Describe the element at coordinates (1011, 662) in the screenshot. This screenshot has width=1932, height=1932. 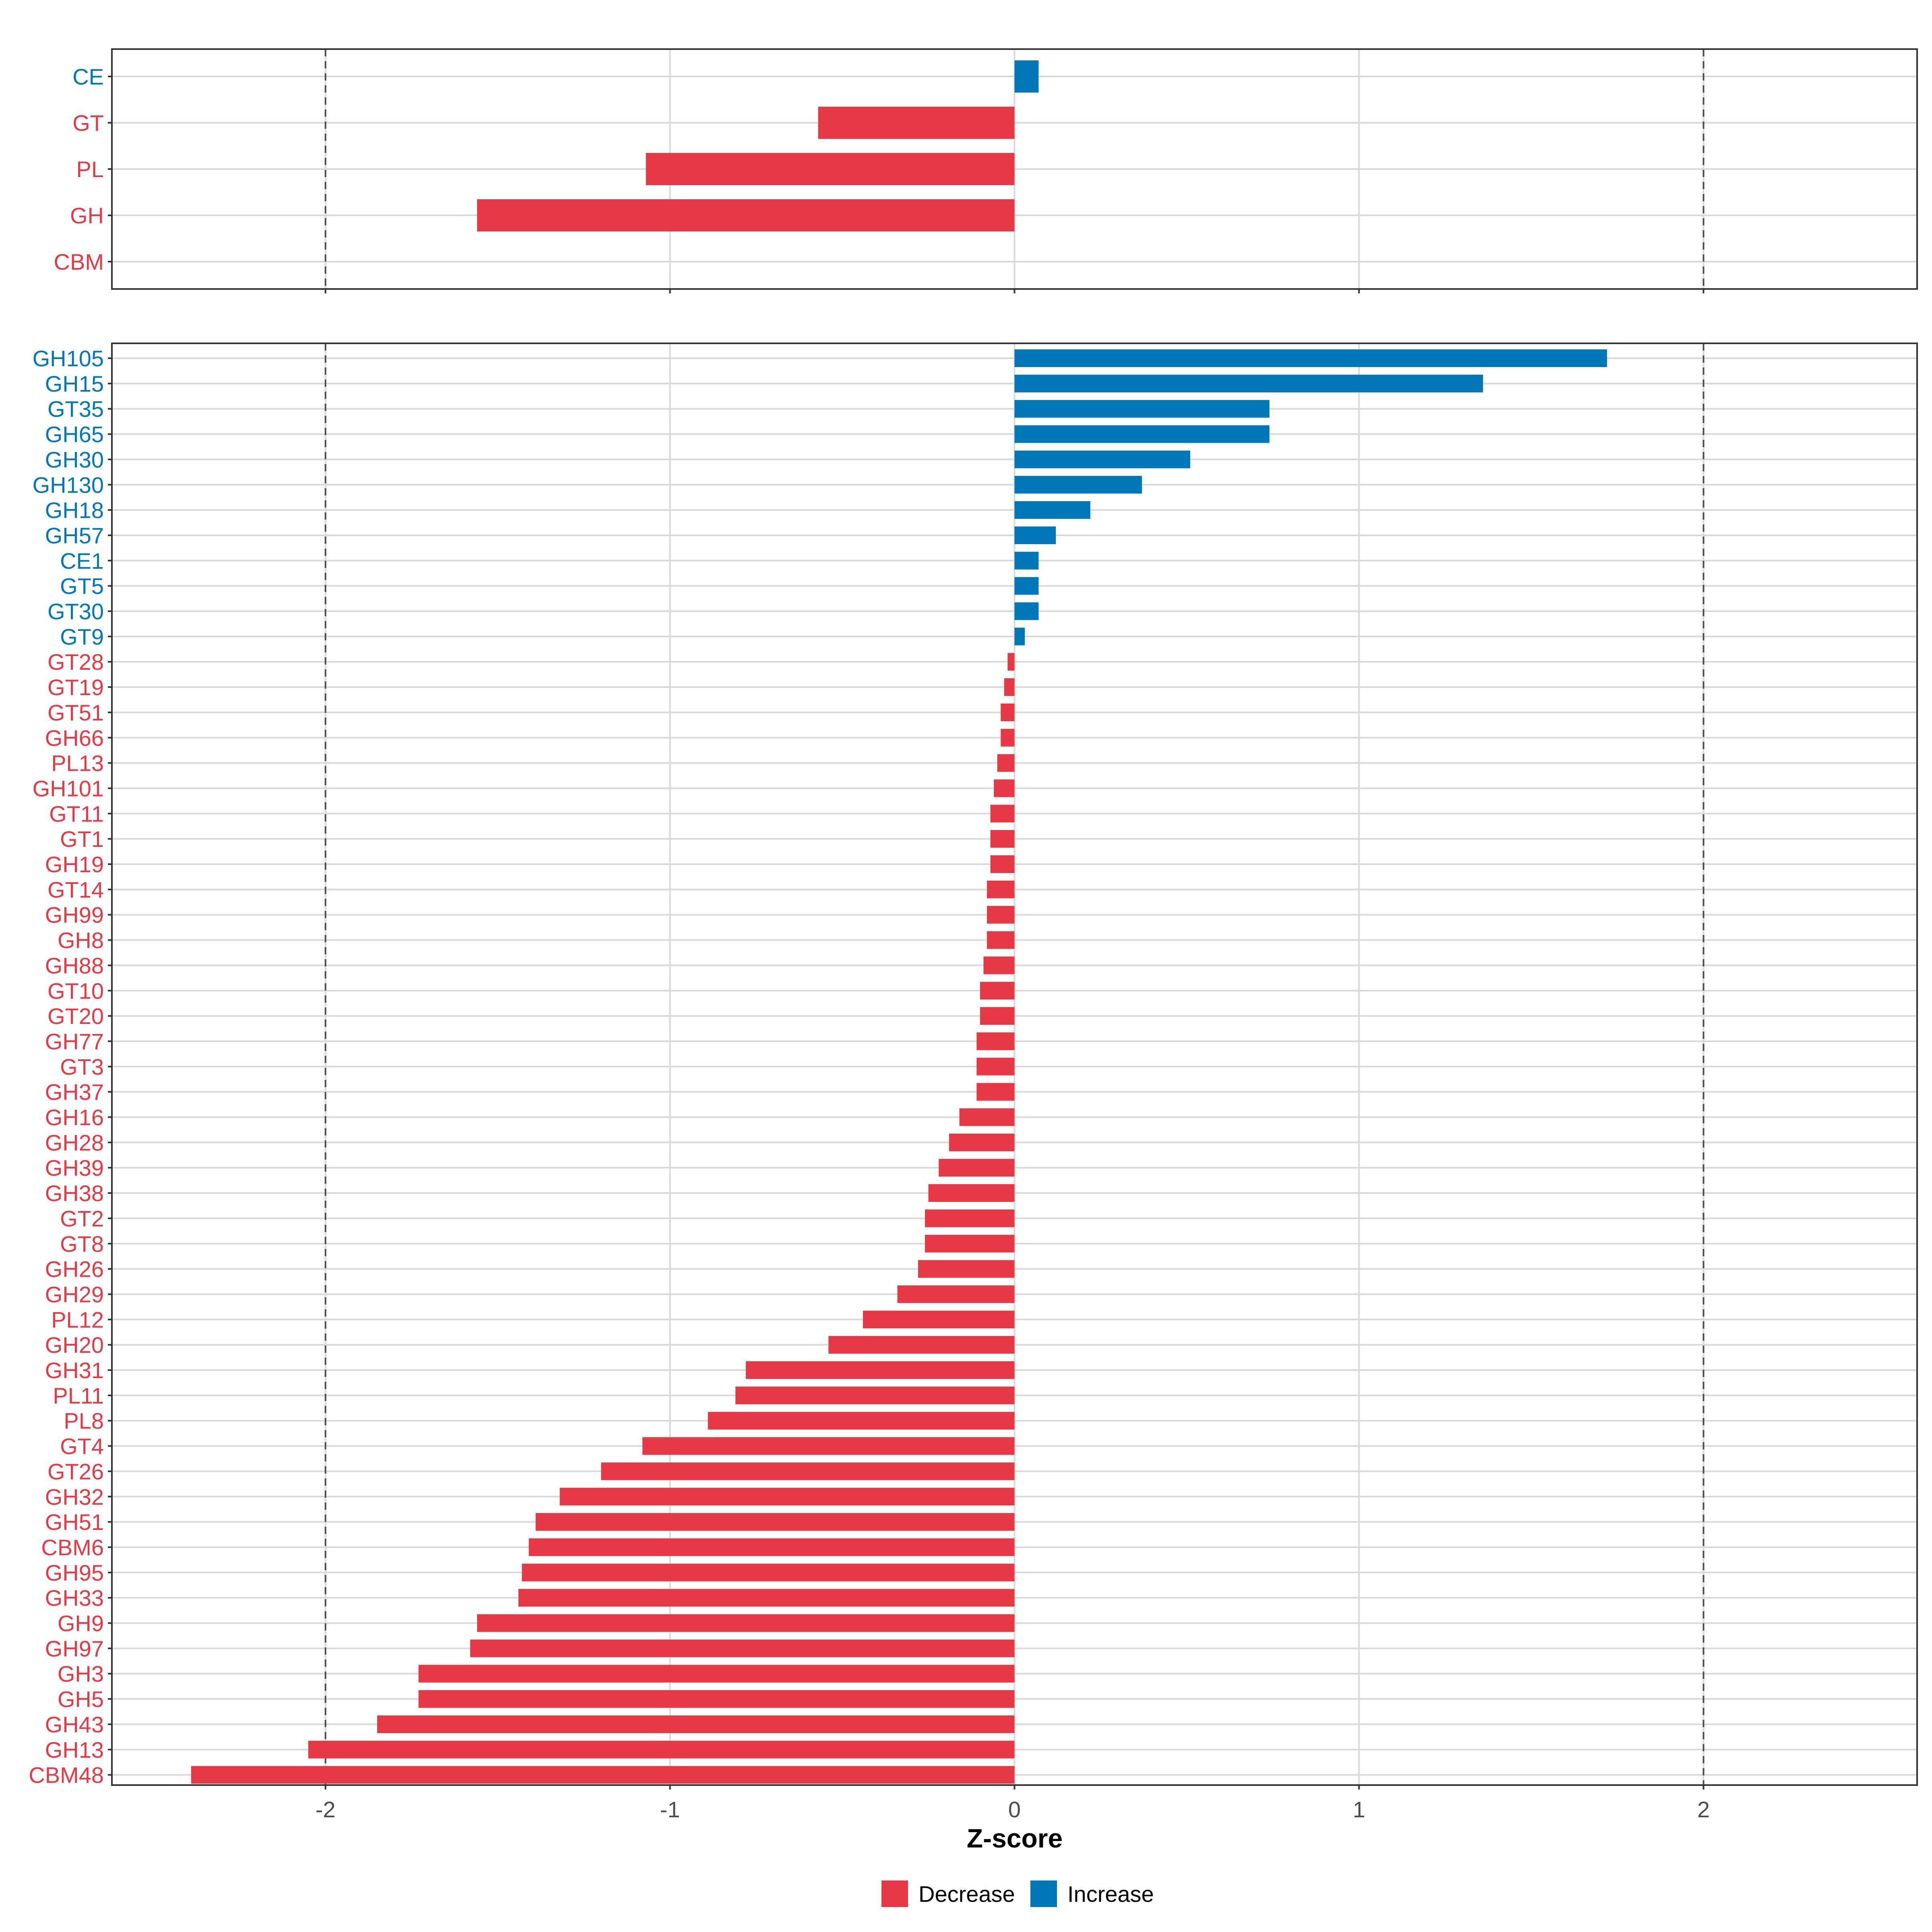
I see `bar-gt28` at that location.